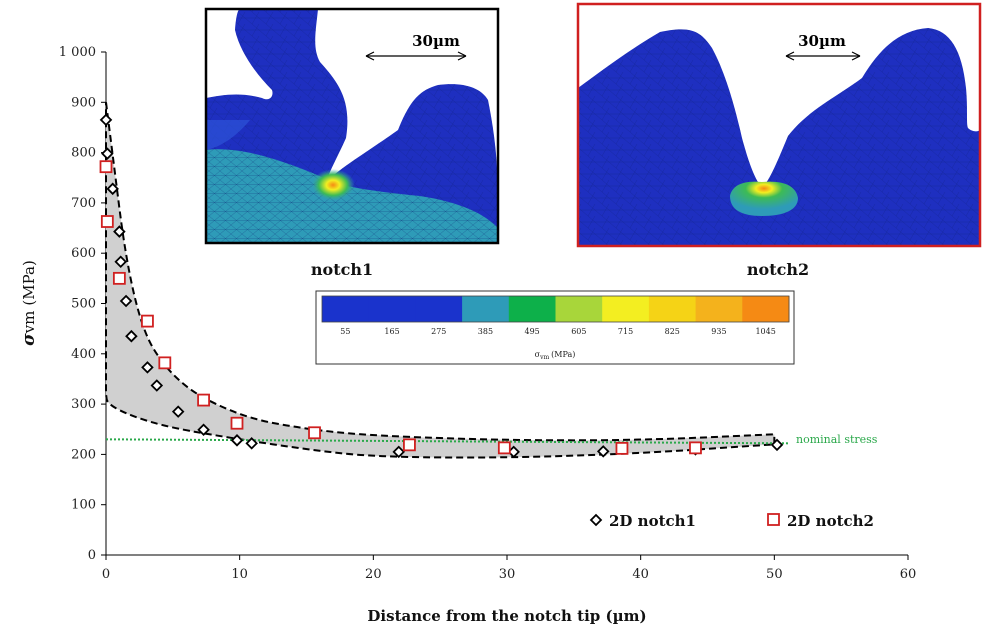 The image size is (984, 635). I want to click on y-tick-label: 700, so click(83, 203).